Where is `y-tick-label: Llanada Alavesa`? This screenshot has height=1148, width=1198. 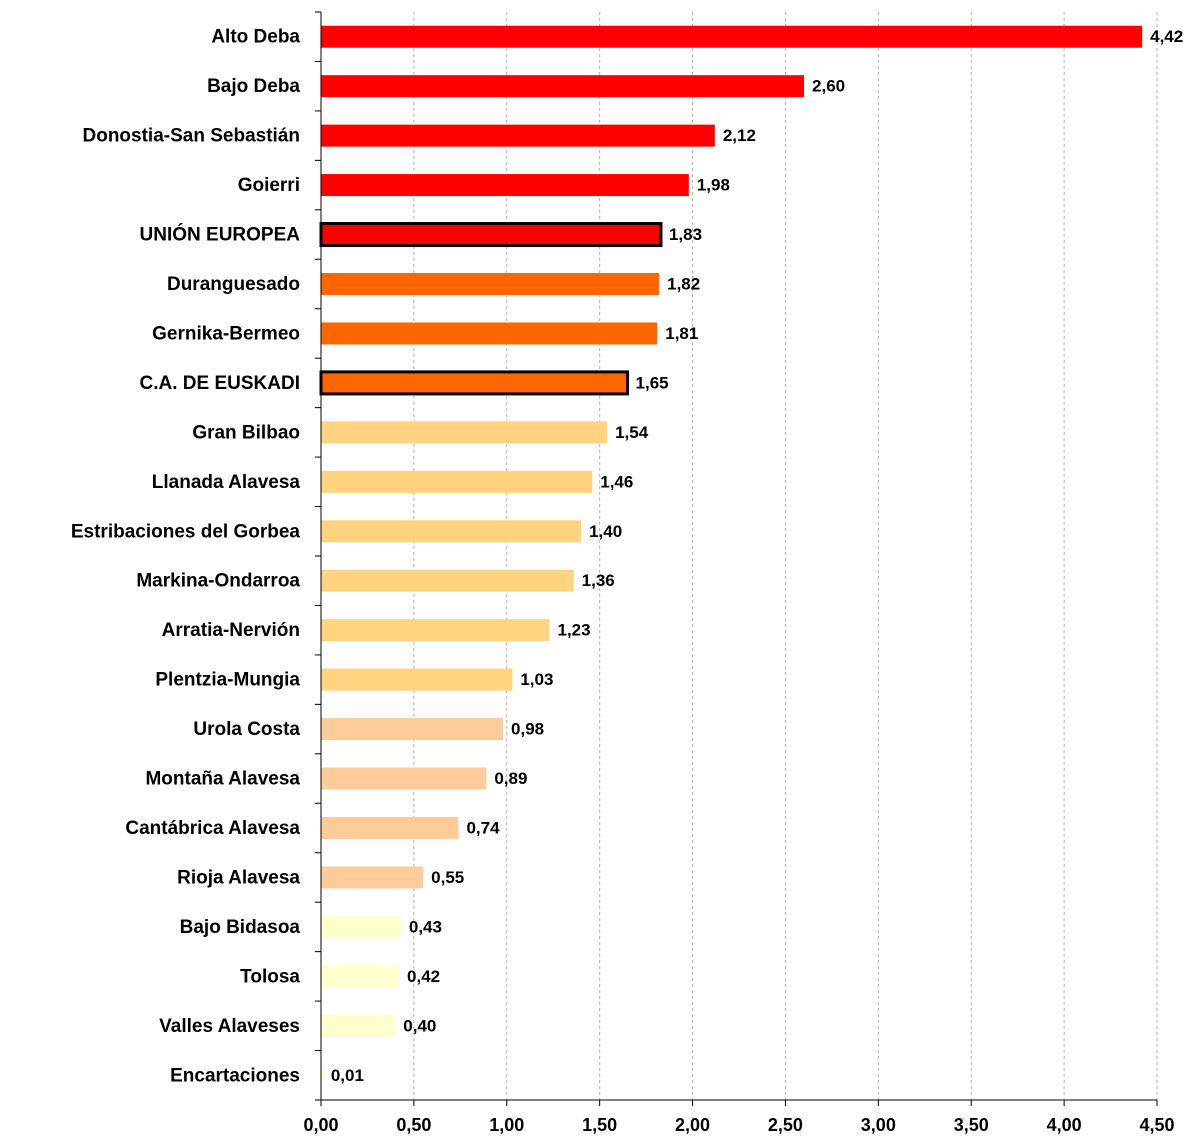 y-tick-label: Llanada Alavesa is located at coordinates (226, 482).